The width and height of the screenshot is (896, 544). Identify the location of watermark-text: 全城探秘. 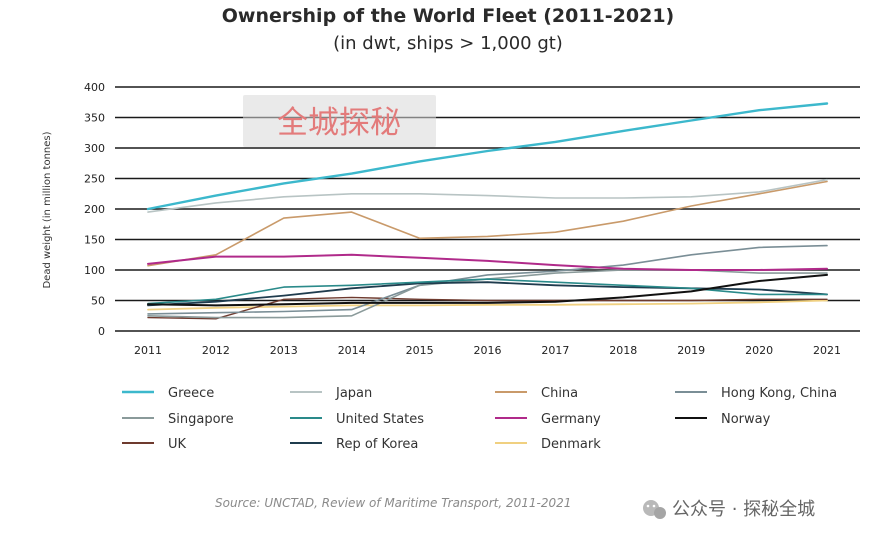
(339, 123).